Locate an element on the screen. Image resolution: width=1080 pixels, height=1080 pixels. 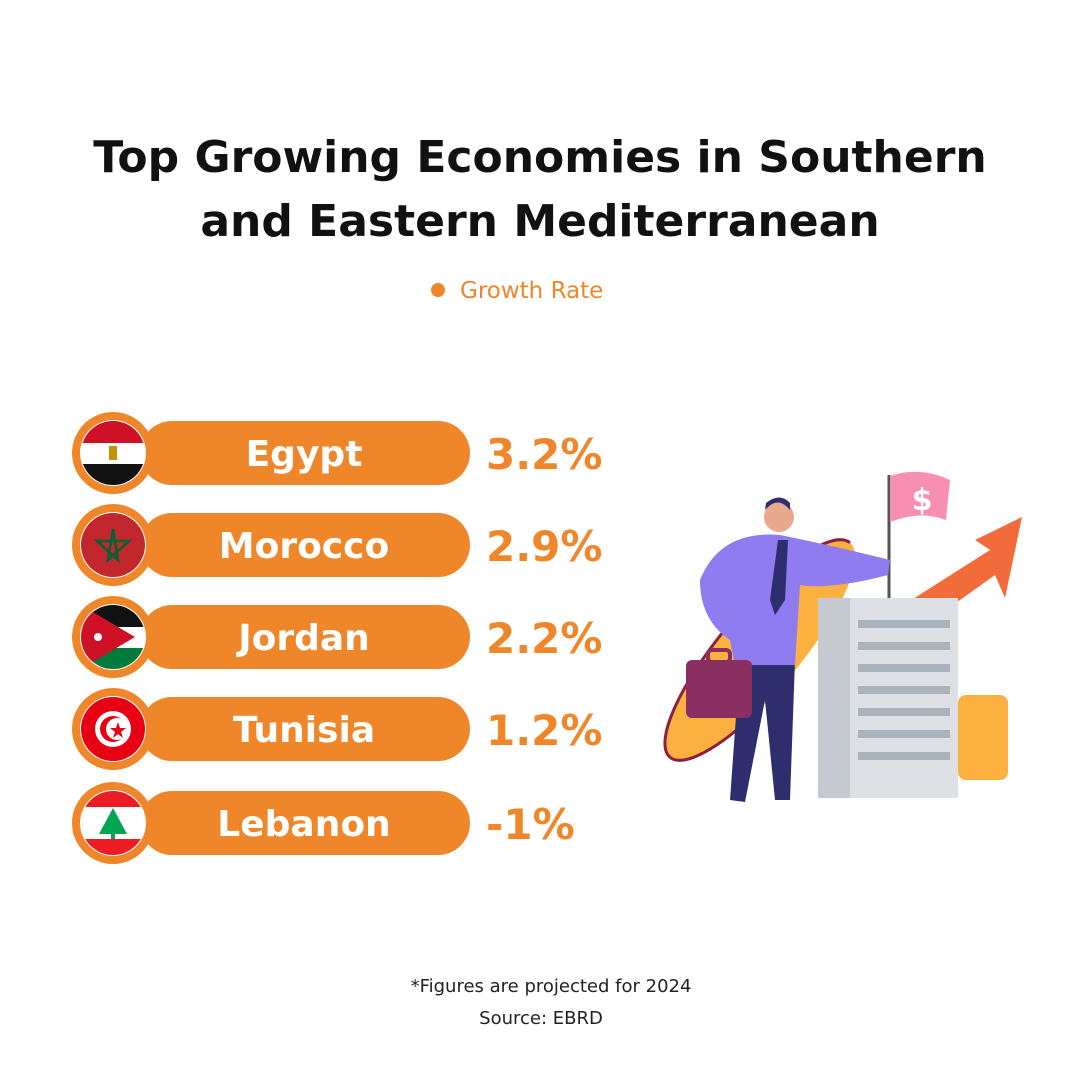
title-line: and Eastern Mediterranean is located at coordinates (539, 221).